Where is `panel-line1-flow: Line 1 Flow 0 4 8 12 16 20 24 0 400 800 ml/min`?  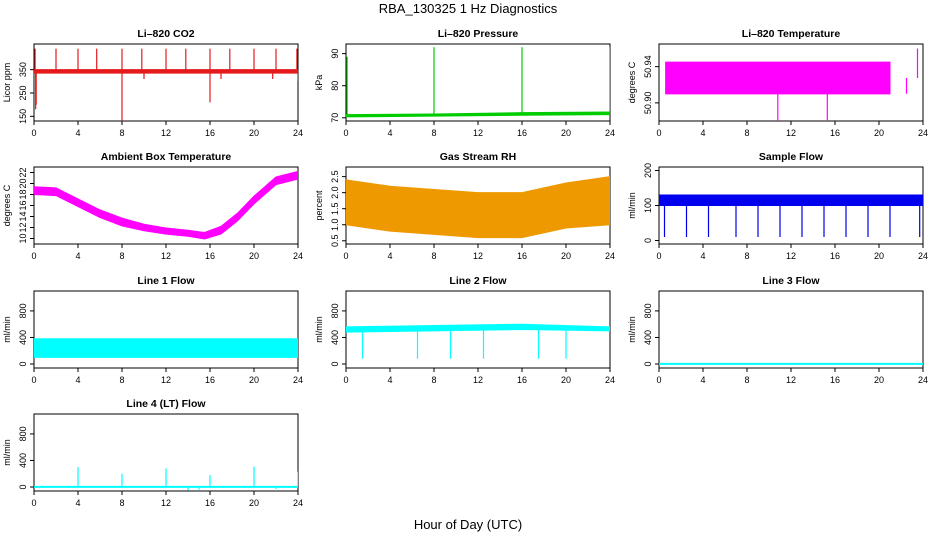 panel-line1-flow: Line 1 Flow 0 4 8 12 16 20 24 0 400 800 ml/min is located at coordinates (152, 330).